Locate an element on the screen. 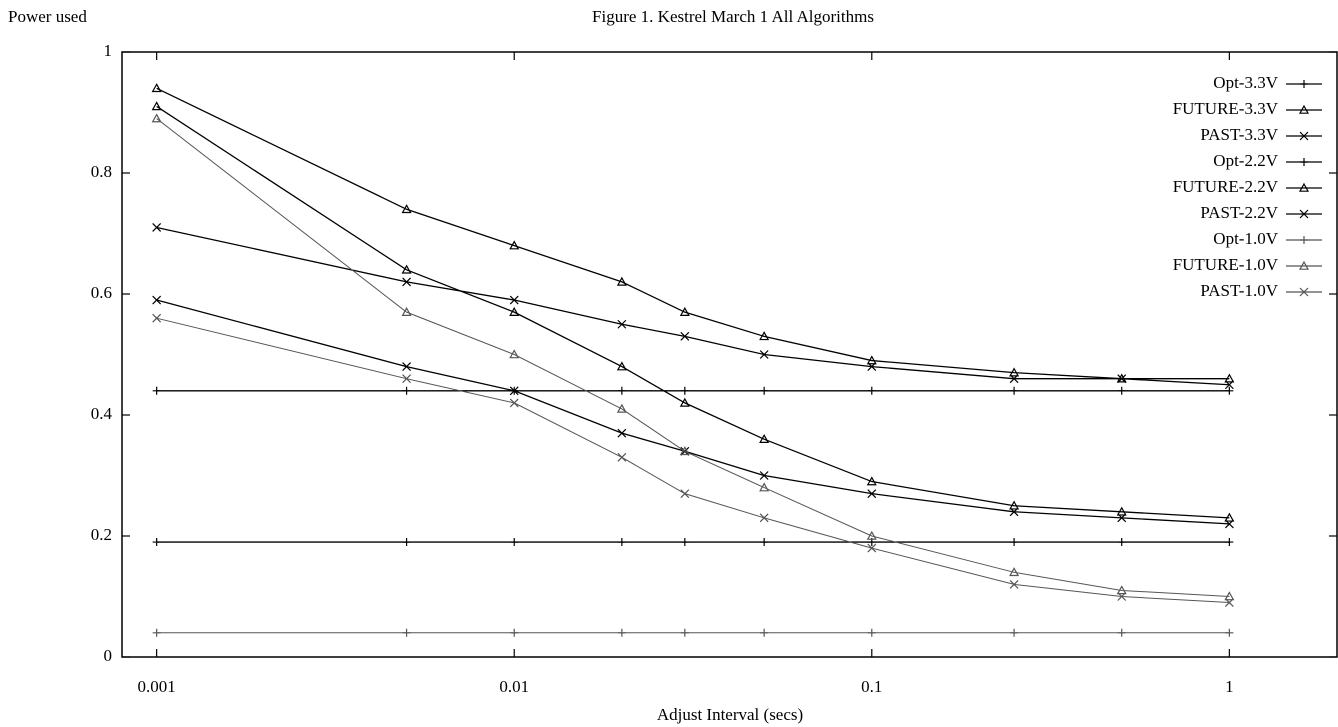  x-tick-label: 0.1 is located at coordinates (871, 686).